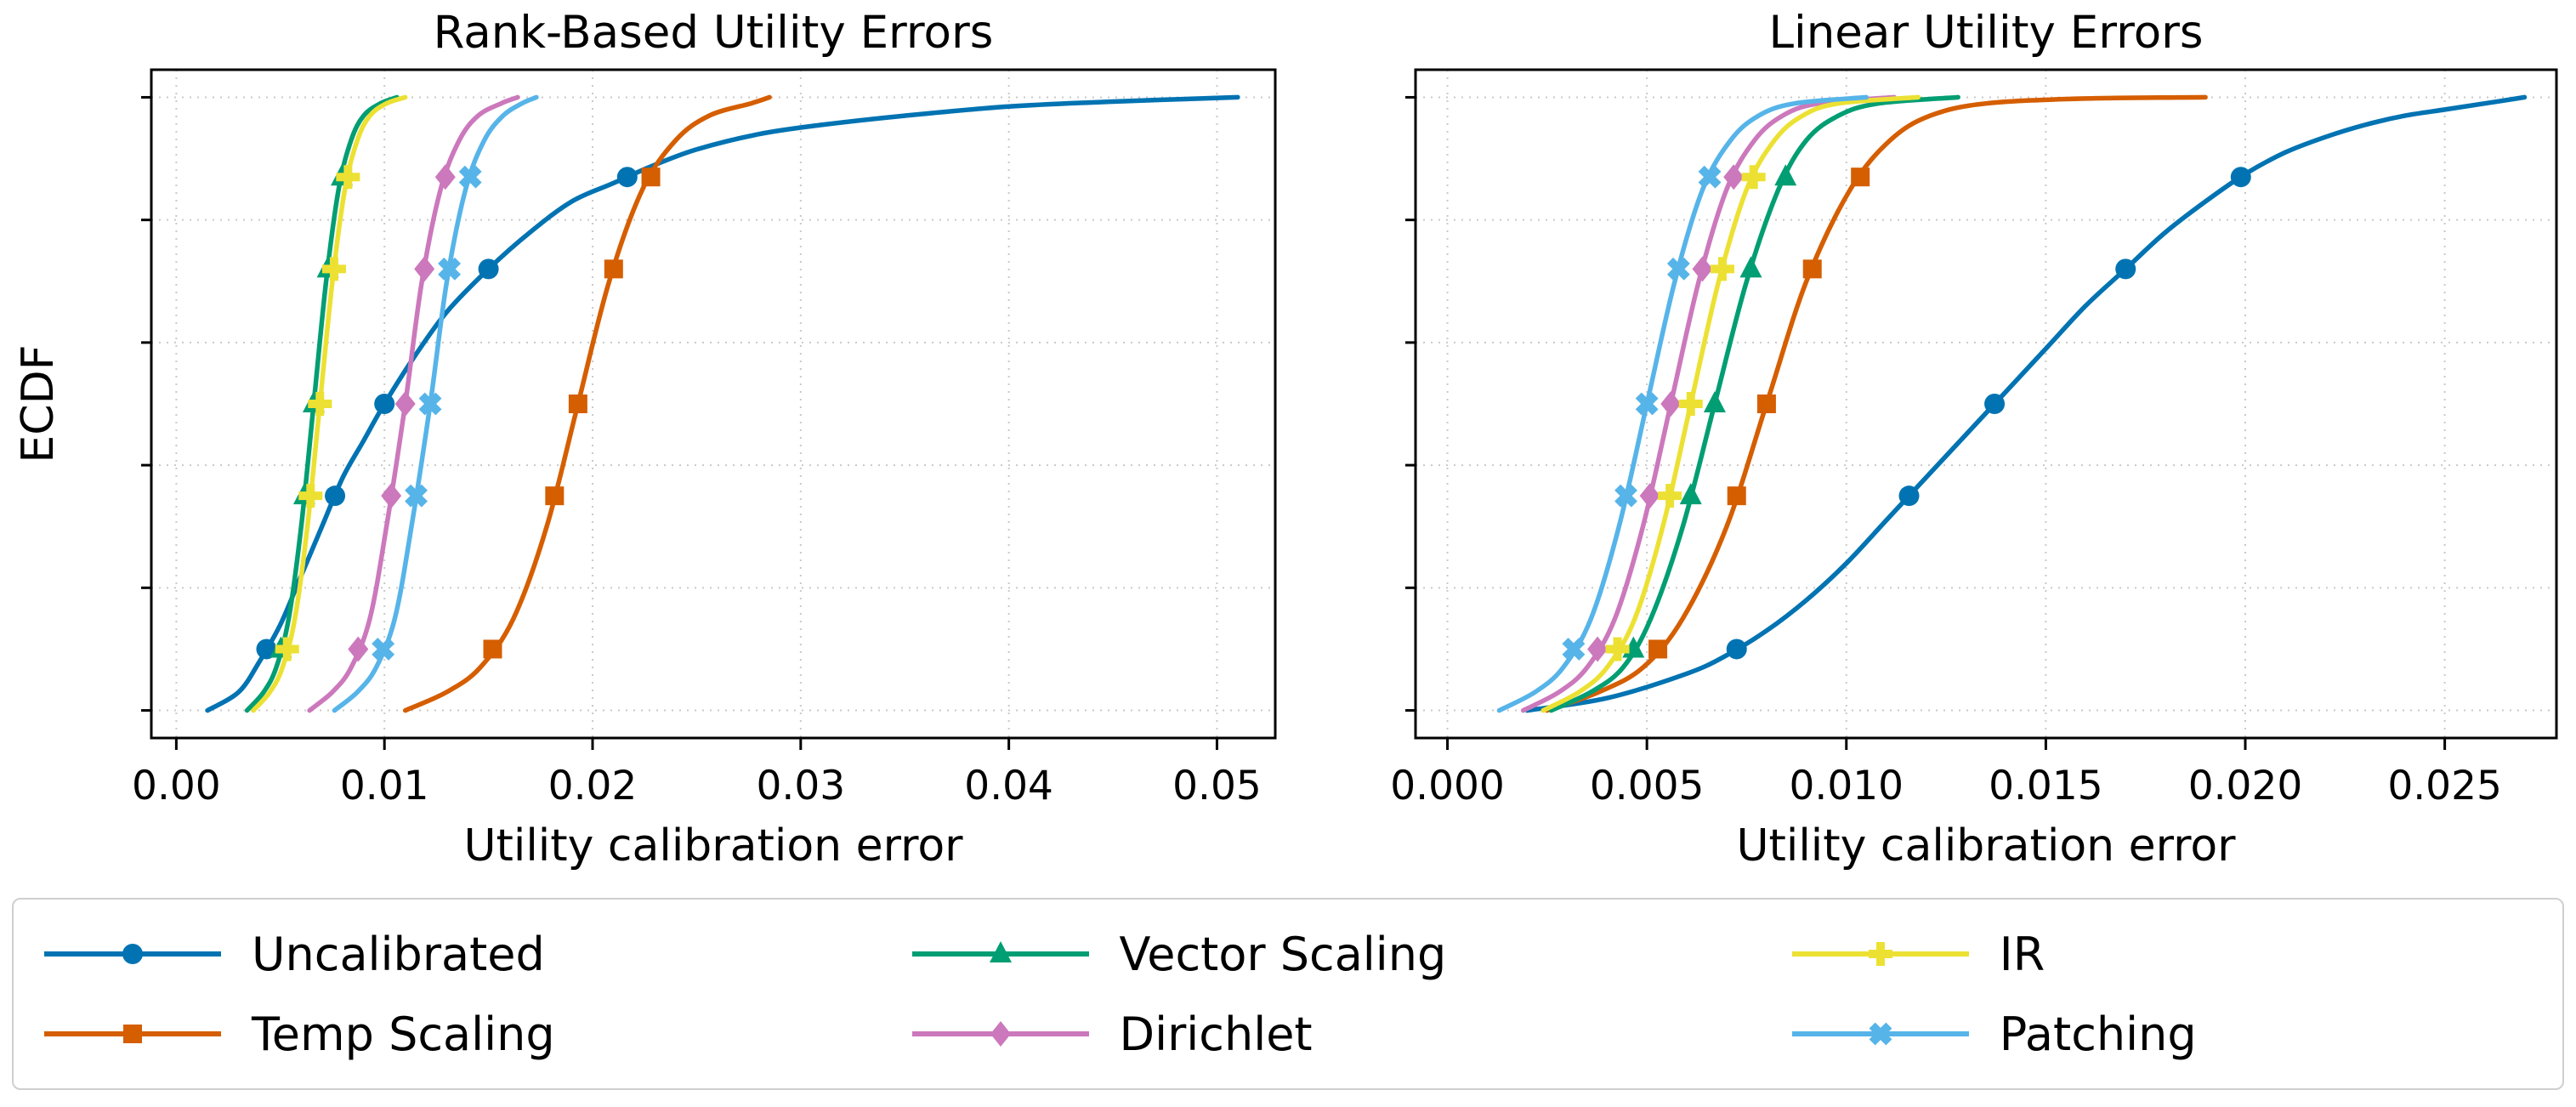  Describe the element at coordinates (133, 954) in the screenshot. I see `legend-sample-uncalibrated` at that location.